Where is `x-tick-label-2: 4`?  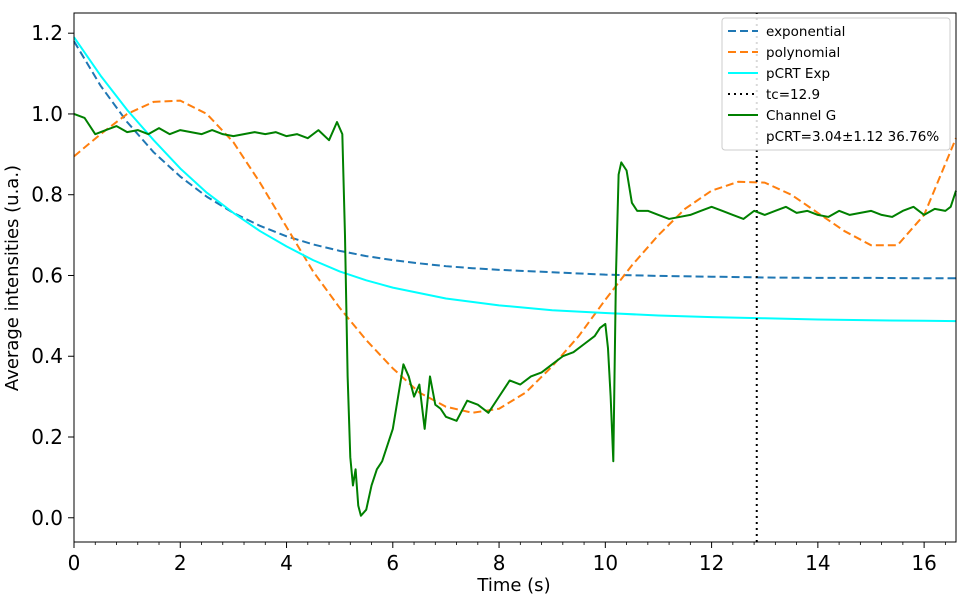 x-tick-label-2: 4 is located at coordinates (286, 563).